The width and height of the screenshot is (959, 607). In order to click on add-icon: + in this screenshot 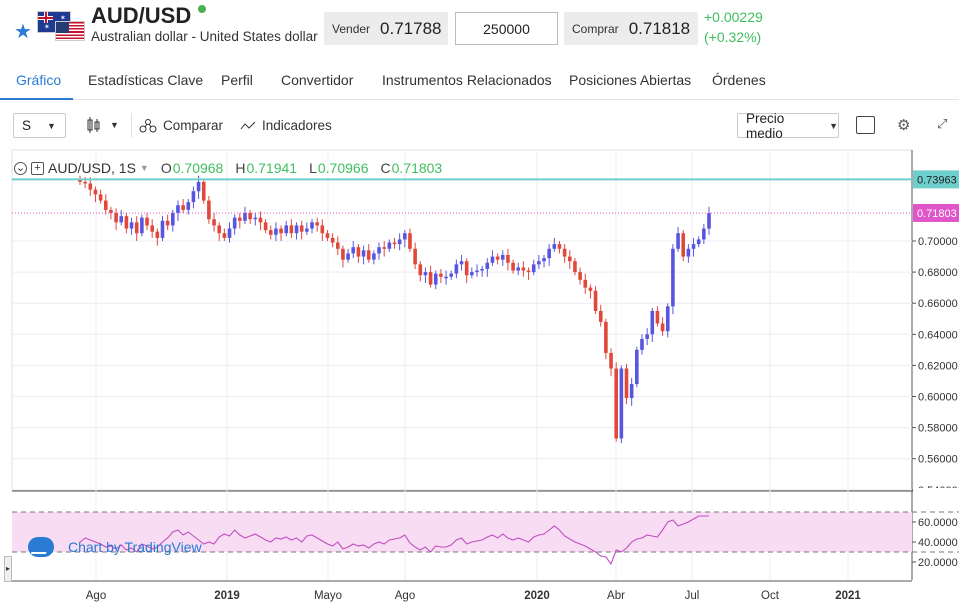, I will do `click(37, 168)`.